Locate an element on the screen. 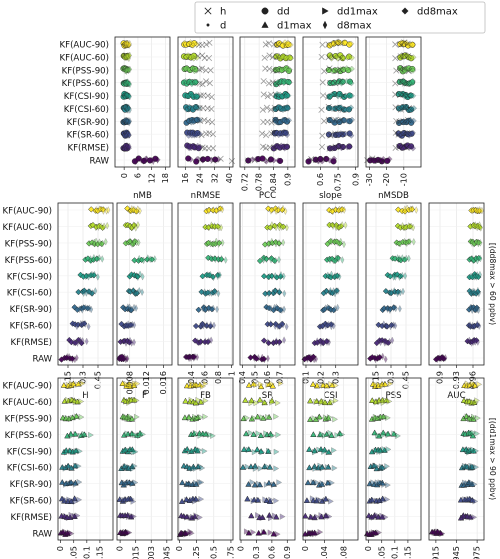 The image size is (500, 559). tick-label: 0.78 is located at coordinates (259, 182).